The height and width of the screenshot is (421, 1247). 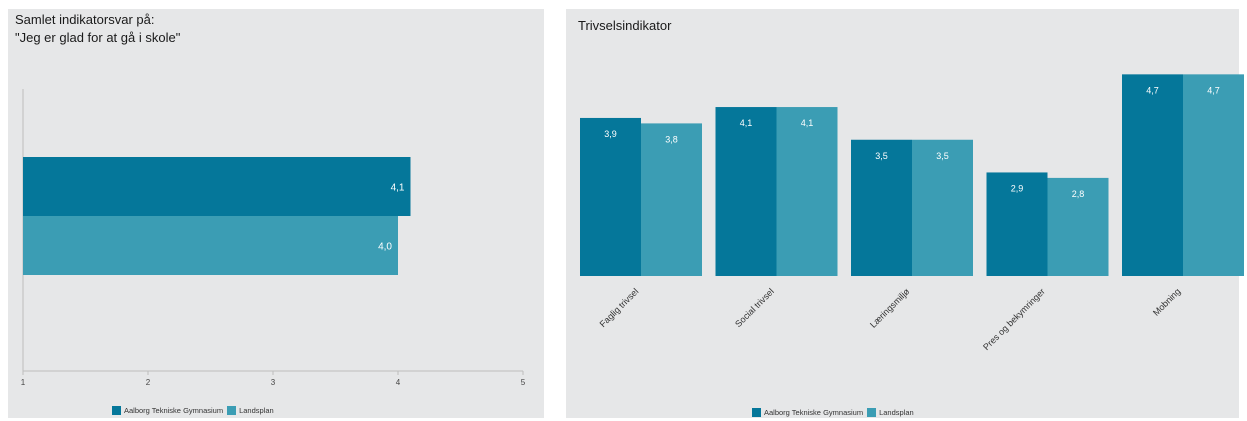 What do you see at coordinates (1014, 319) in the screenshot?
I see `x-category-label: Pres og bekymringer` at bounding box center [1014, 319].